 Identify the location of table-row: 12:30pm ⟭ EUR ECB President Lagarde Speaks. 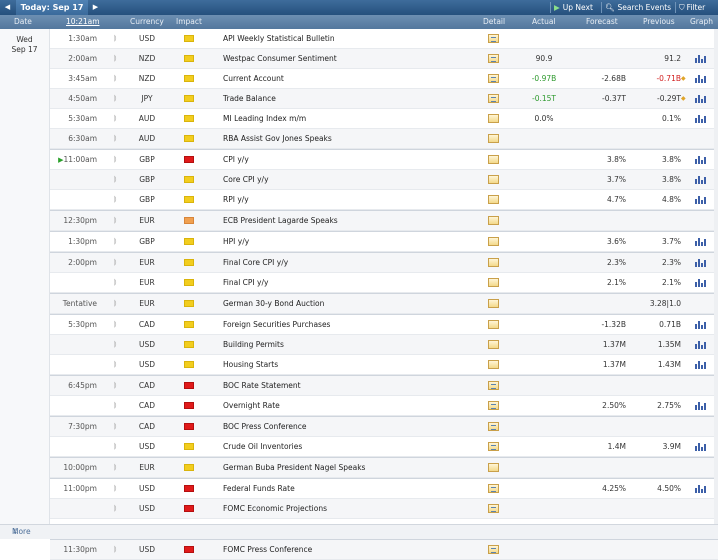
(384, 220).